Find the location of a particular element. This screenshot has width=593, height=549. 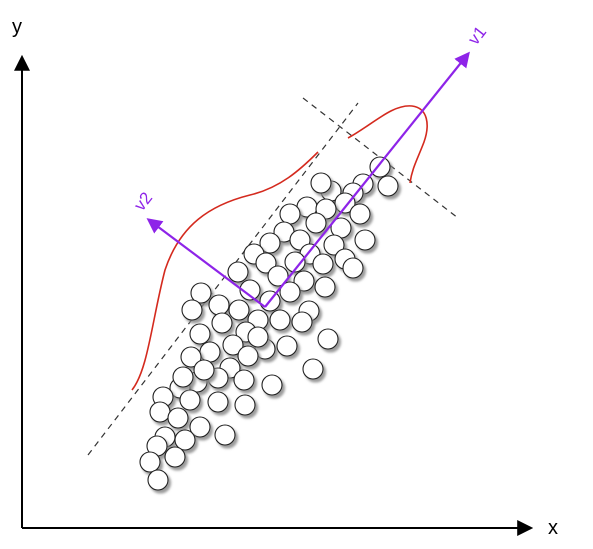

distribution-curve-v2 is located at coordinates (225, 271).